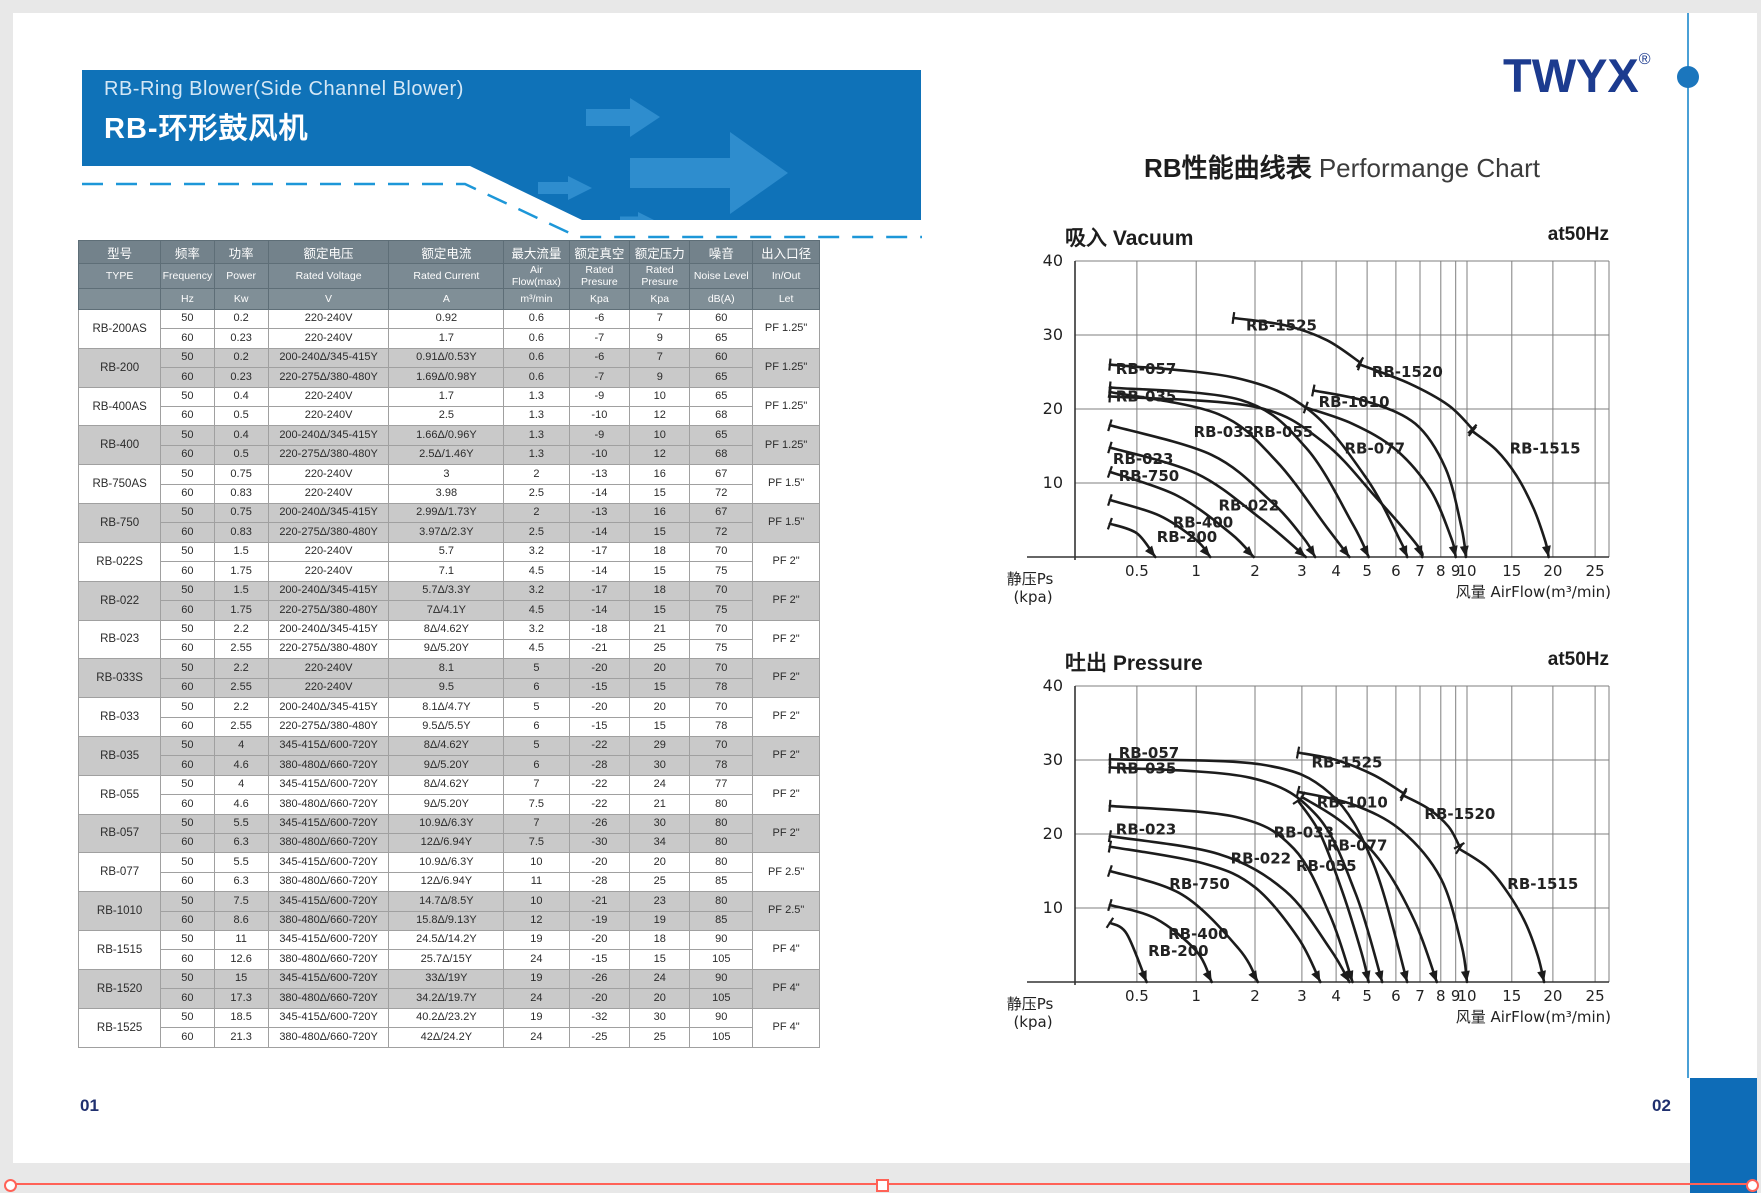  What do you see at coordinates (119, 872) in the screenshot?
I see `model-cell: RB-077` at bounding box center [119, 872].